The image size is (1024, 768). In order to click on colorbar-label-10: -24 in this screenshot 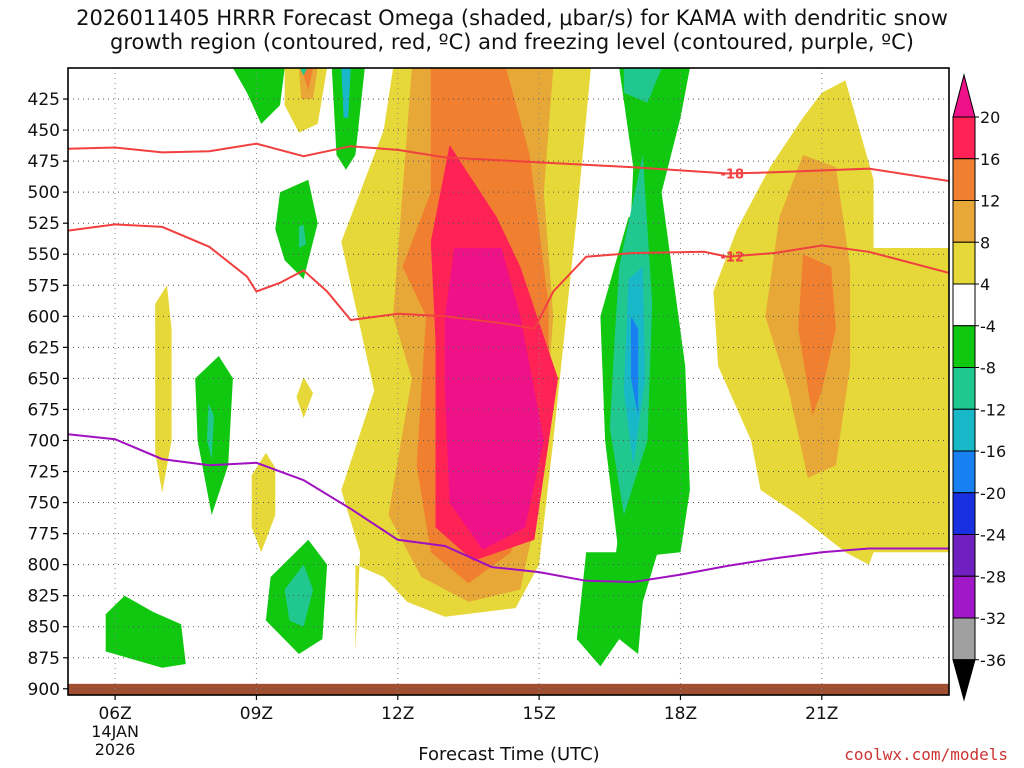, I will do `click(993, 535)`.